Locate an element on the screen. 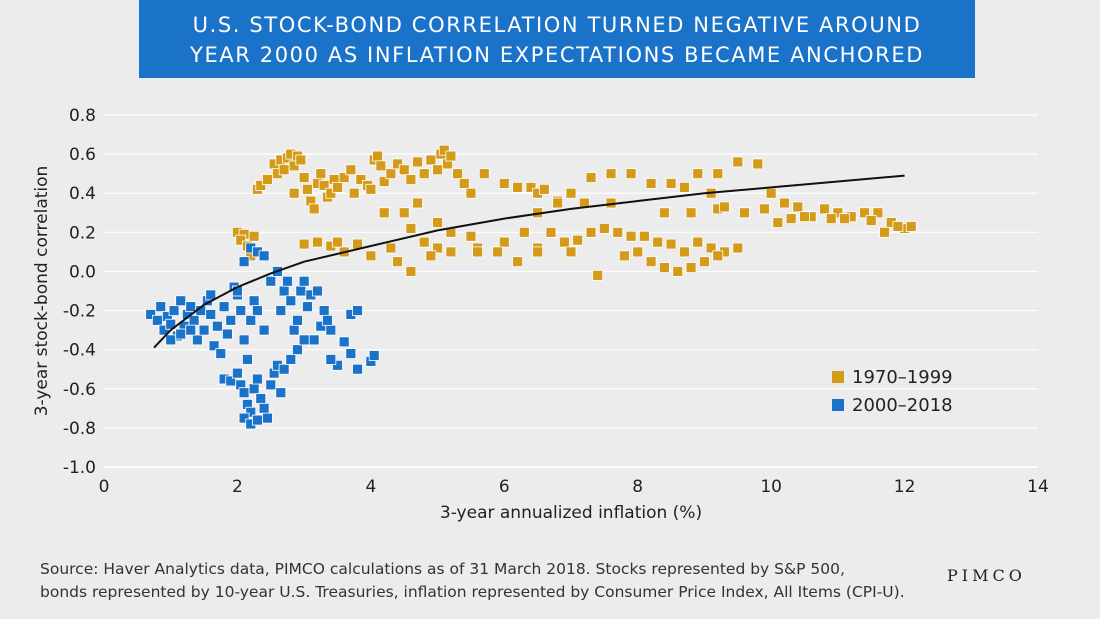  x-tick-label: 14 is located at coordinates (1038, 487).